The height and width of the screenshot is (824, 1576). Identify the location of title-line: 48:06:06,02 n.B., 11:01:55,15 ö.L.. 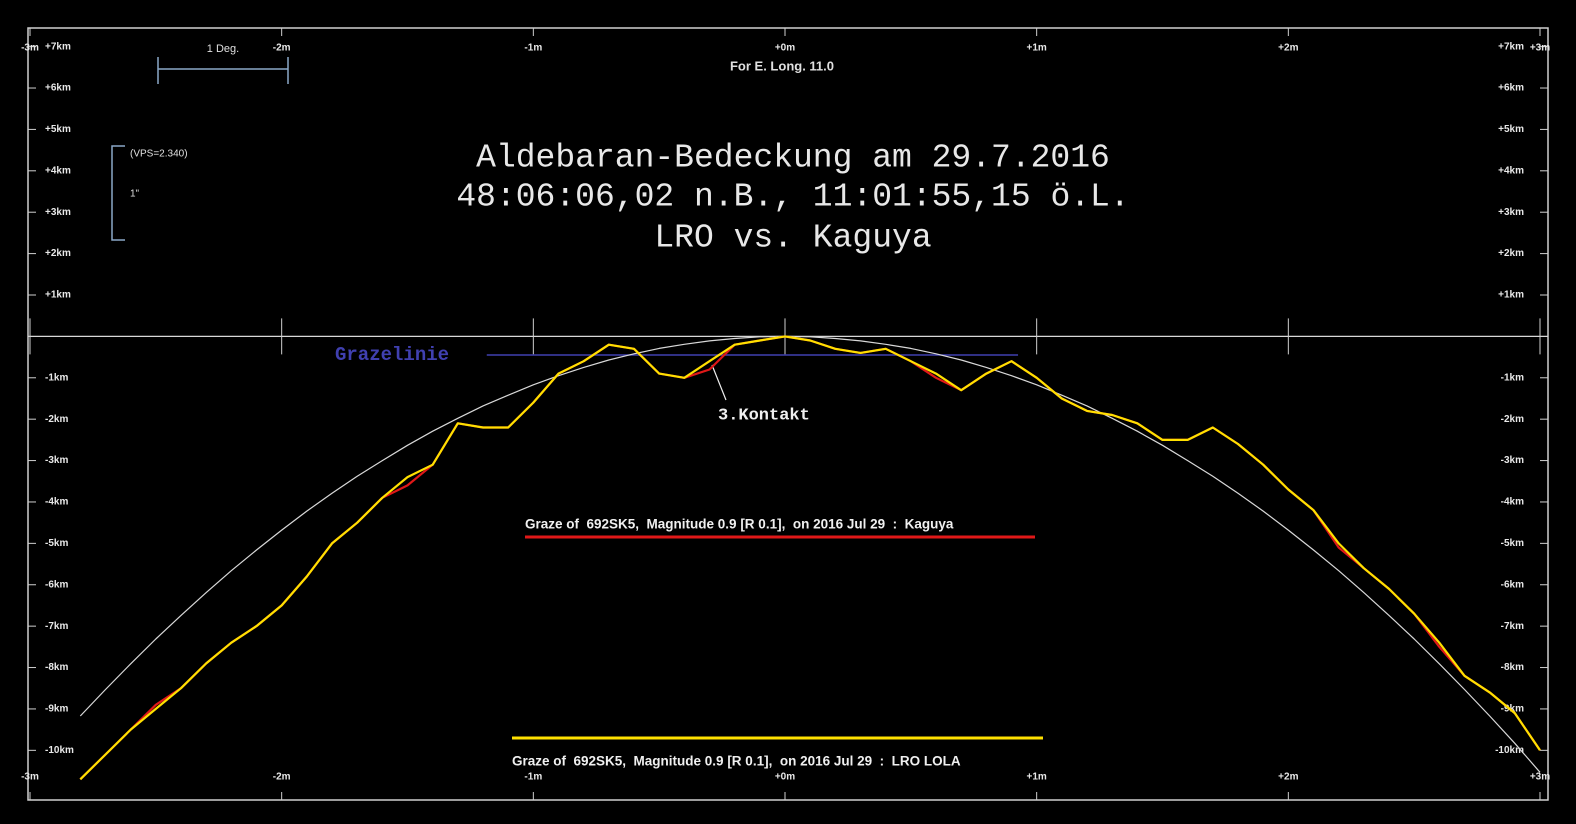
(792, 197).